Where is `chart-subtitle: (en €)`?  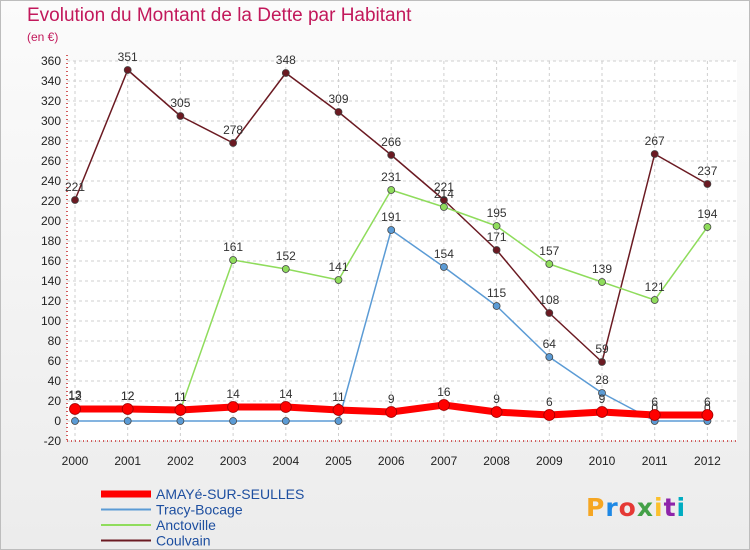 chart-subtitle: (en €) is located at coordinates (43, 37).